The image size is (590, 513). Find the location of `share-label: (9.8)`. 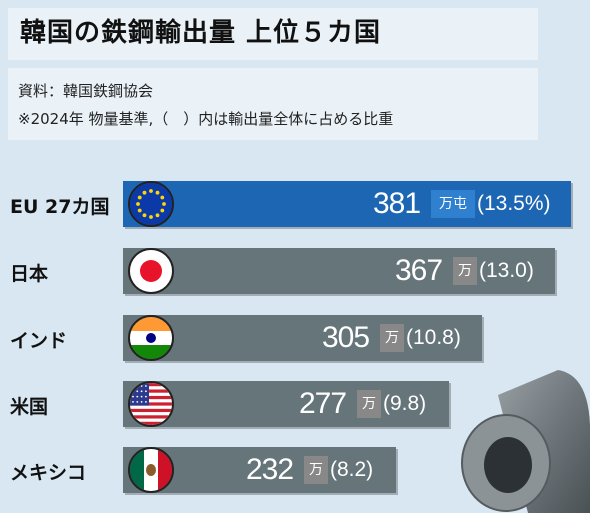

share-label: (9.8) is located at coordinates (405, 403).